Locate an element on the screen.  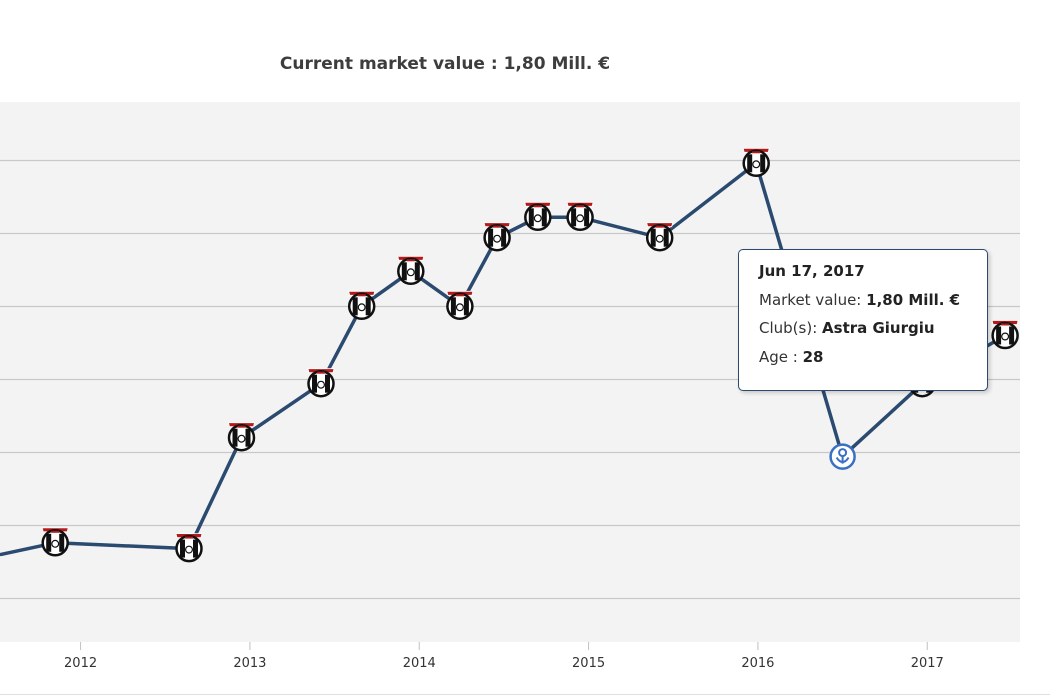
chart-title-value: 1,80 Mill. € is located at coordinates (557, 64).